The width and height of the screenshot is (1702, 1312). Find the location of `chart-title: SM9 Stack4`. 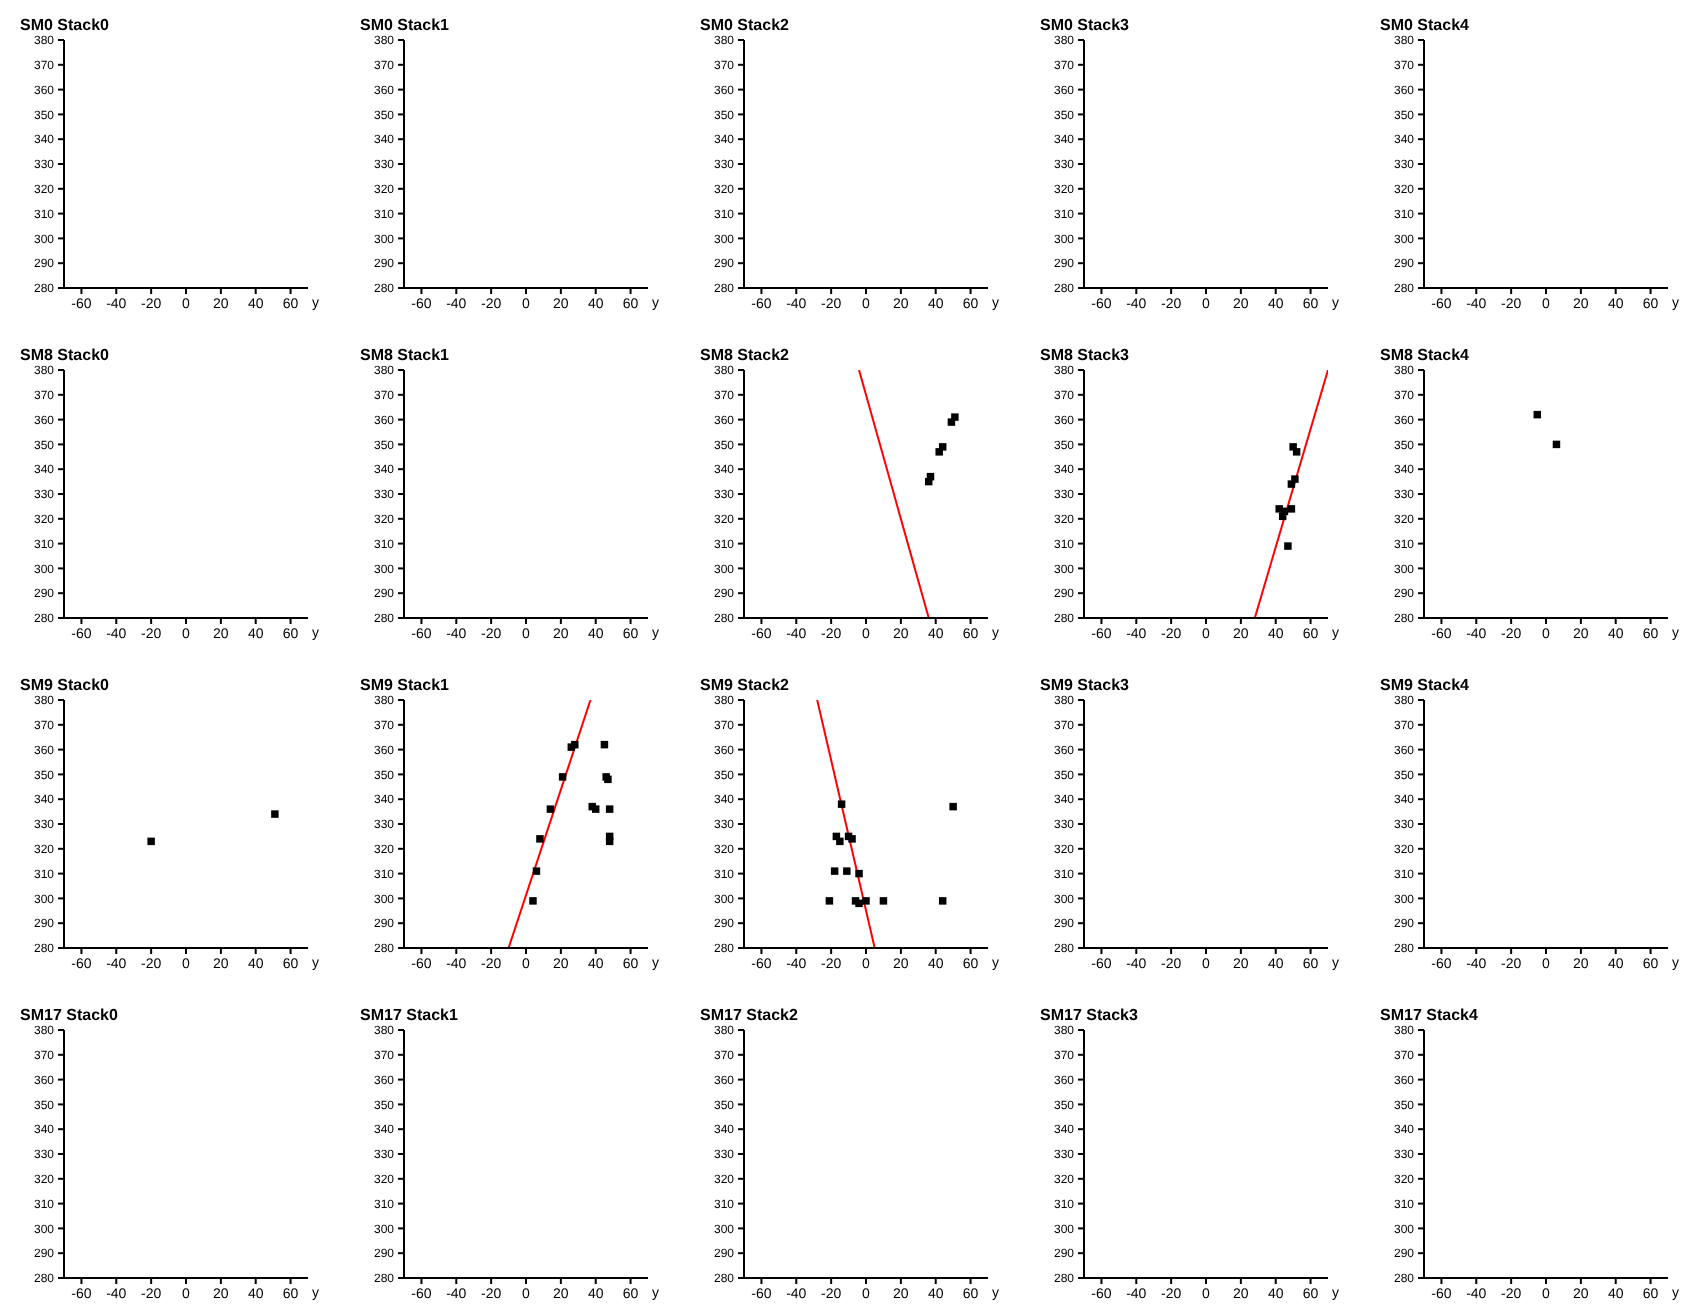

chart-title: SM9 Stack4 is located at coordinates (1424, 685).